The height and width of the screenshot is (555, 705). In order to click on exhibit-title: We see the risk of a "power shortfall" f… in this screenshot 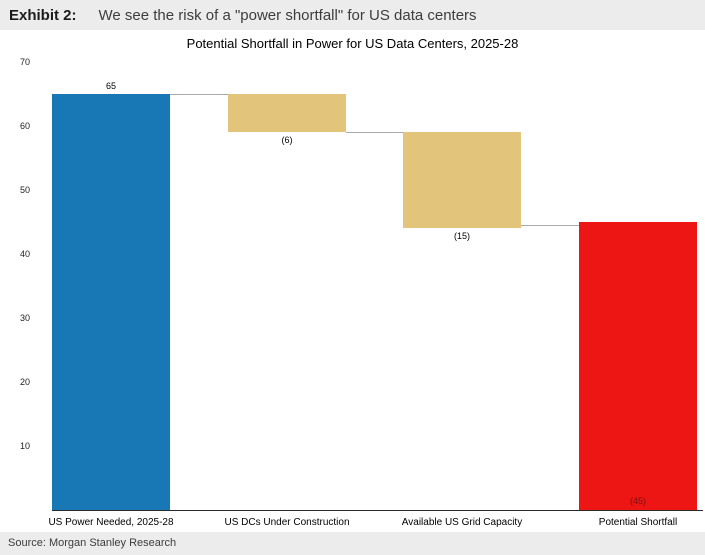, I will do `click(287, 15)`.